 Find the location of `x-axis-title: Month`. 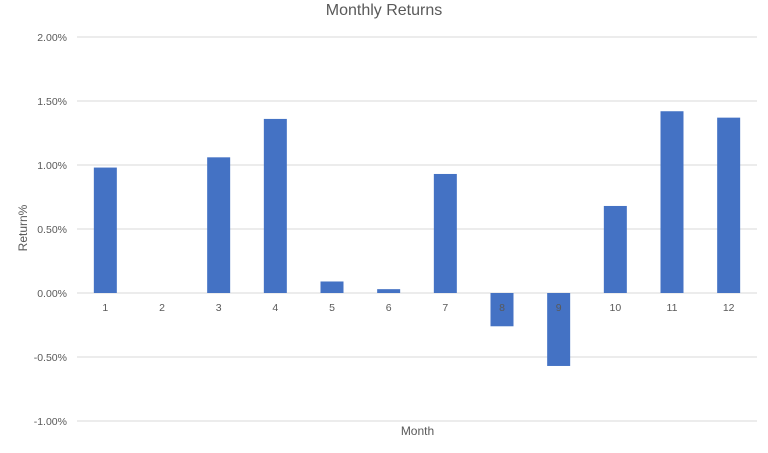

x-axis-title: Month is located at coordinates (417, 431).